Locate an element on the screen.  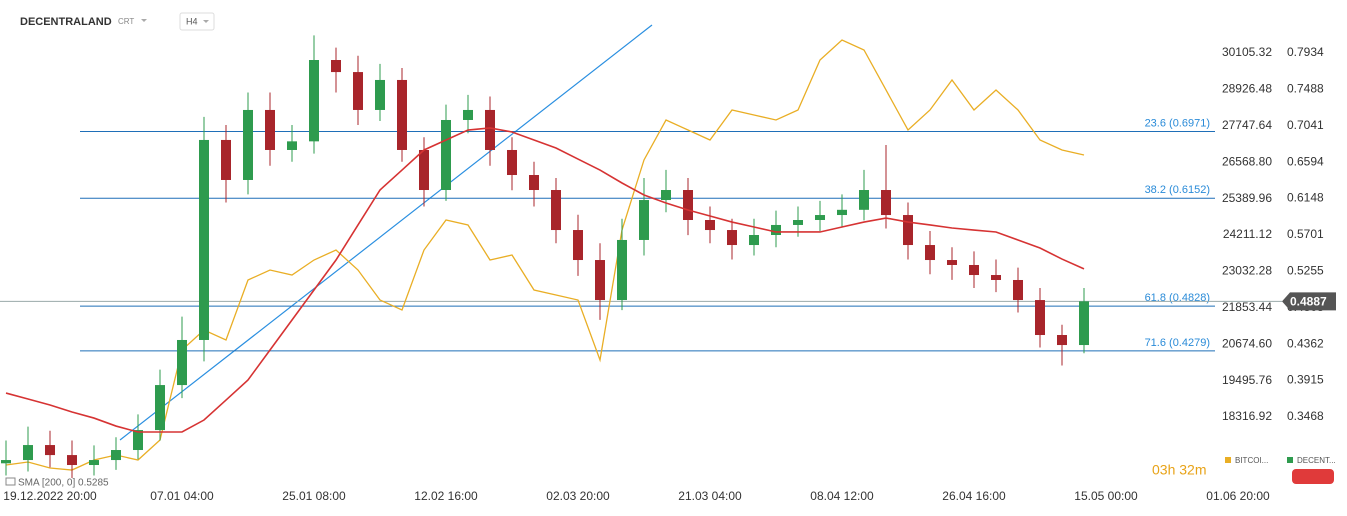
y-tick-label: 28926.48 is located at coordinates (1247, 89).